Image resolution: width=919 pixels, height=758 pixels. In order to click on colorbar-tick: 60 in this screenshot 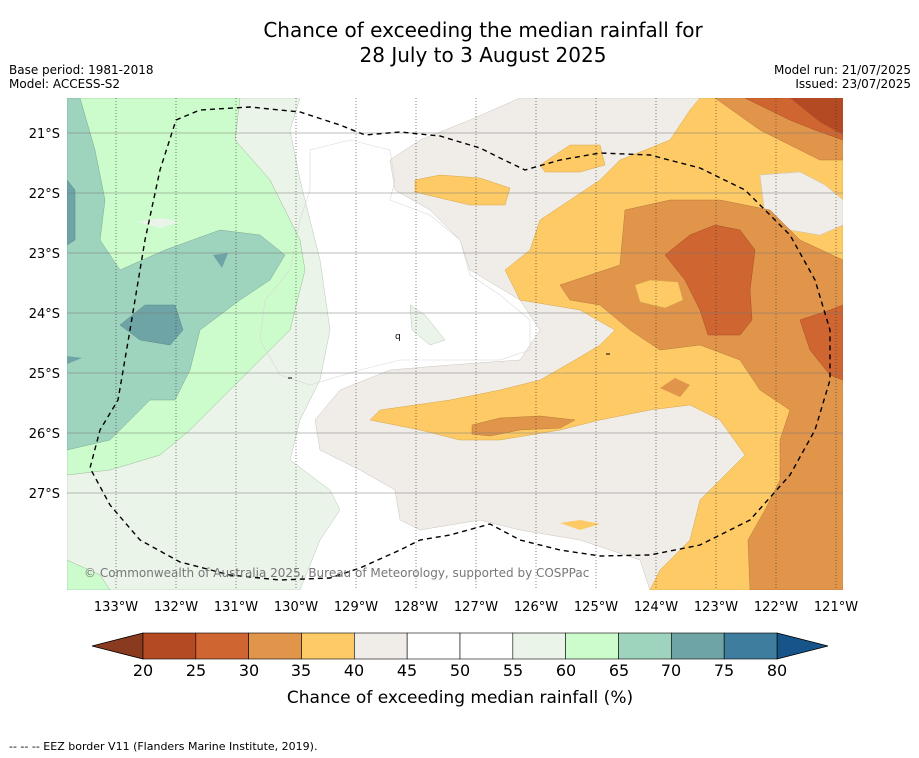, I will do `click(566, 670)`.